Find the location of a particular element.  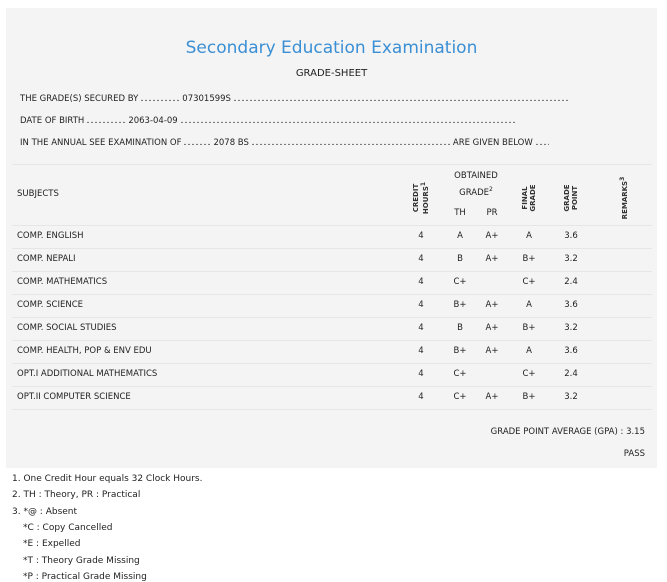

header-grade-point-text: GRADE POINT is located at coordinates (571, 198).